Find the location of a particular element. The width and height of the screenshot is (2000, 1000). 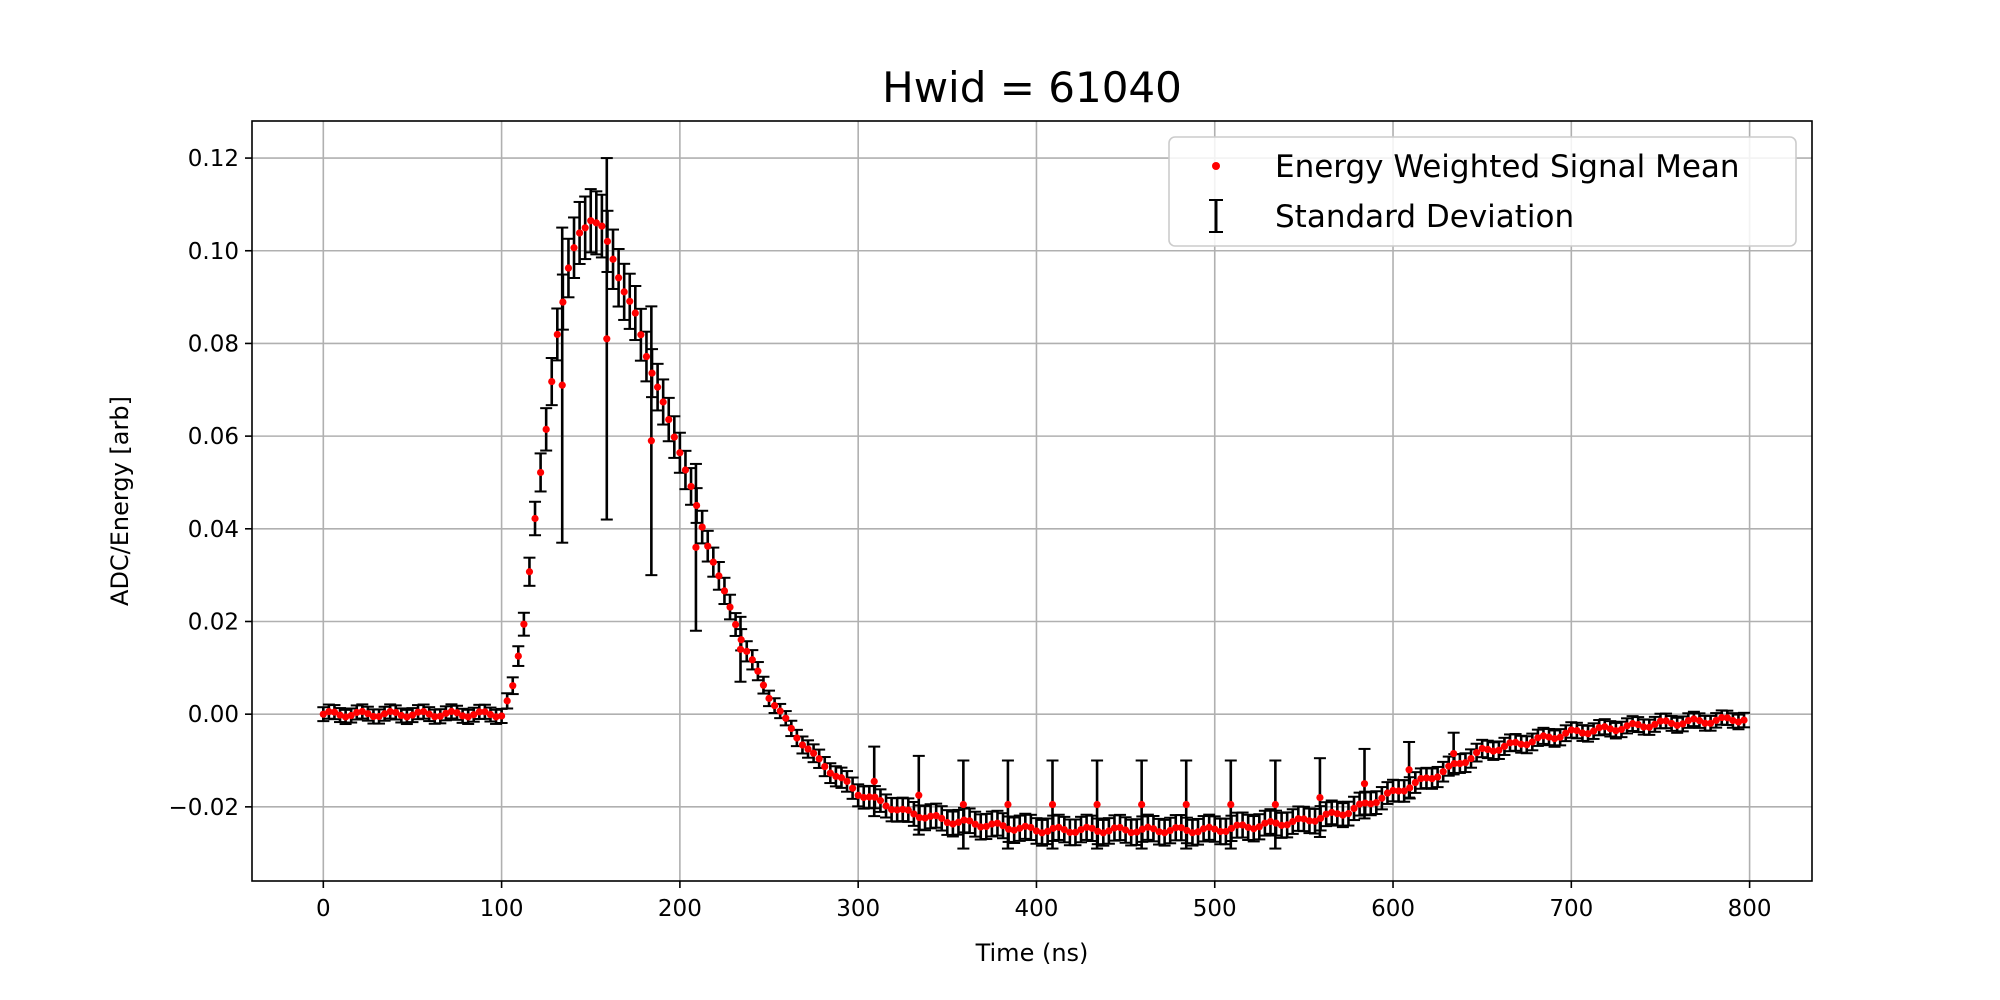

x-tick-label: 500 is located at coordinates (1215, 909).